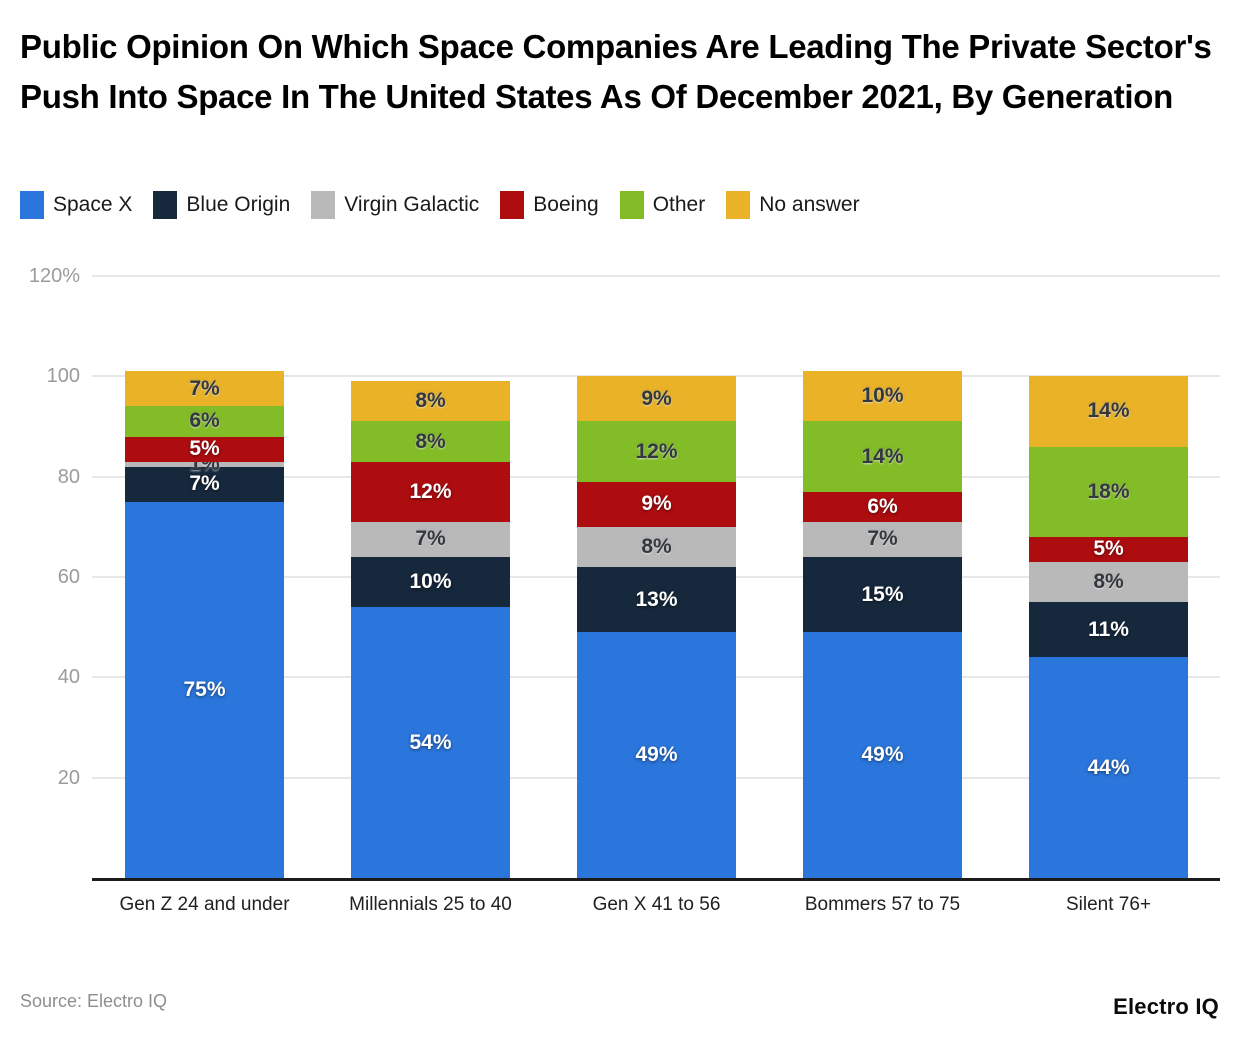  What do you see at coordinates (412, 204) in the screenshot?
I see `legend-label: Virgin Galactic` at bounding box center [412, 204].